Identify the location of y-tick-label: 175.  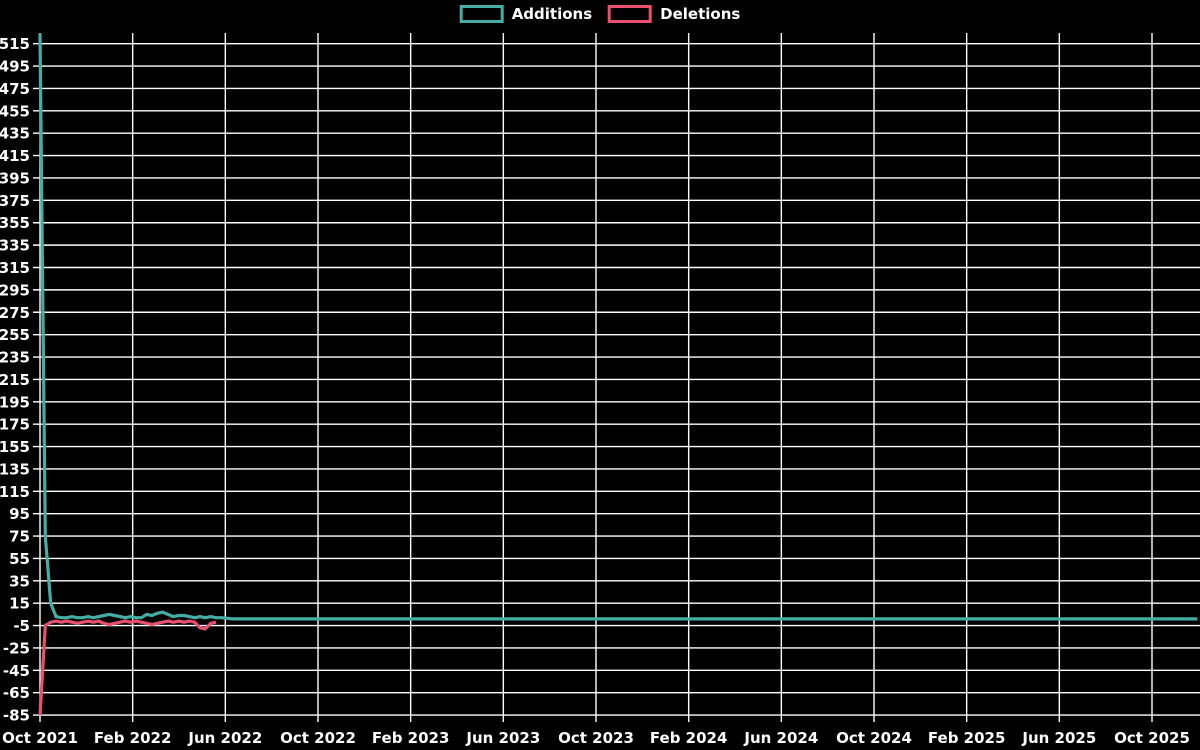
(15, 425).